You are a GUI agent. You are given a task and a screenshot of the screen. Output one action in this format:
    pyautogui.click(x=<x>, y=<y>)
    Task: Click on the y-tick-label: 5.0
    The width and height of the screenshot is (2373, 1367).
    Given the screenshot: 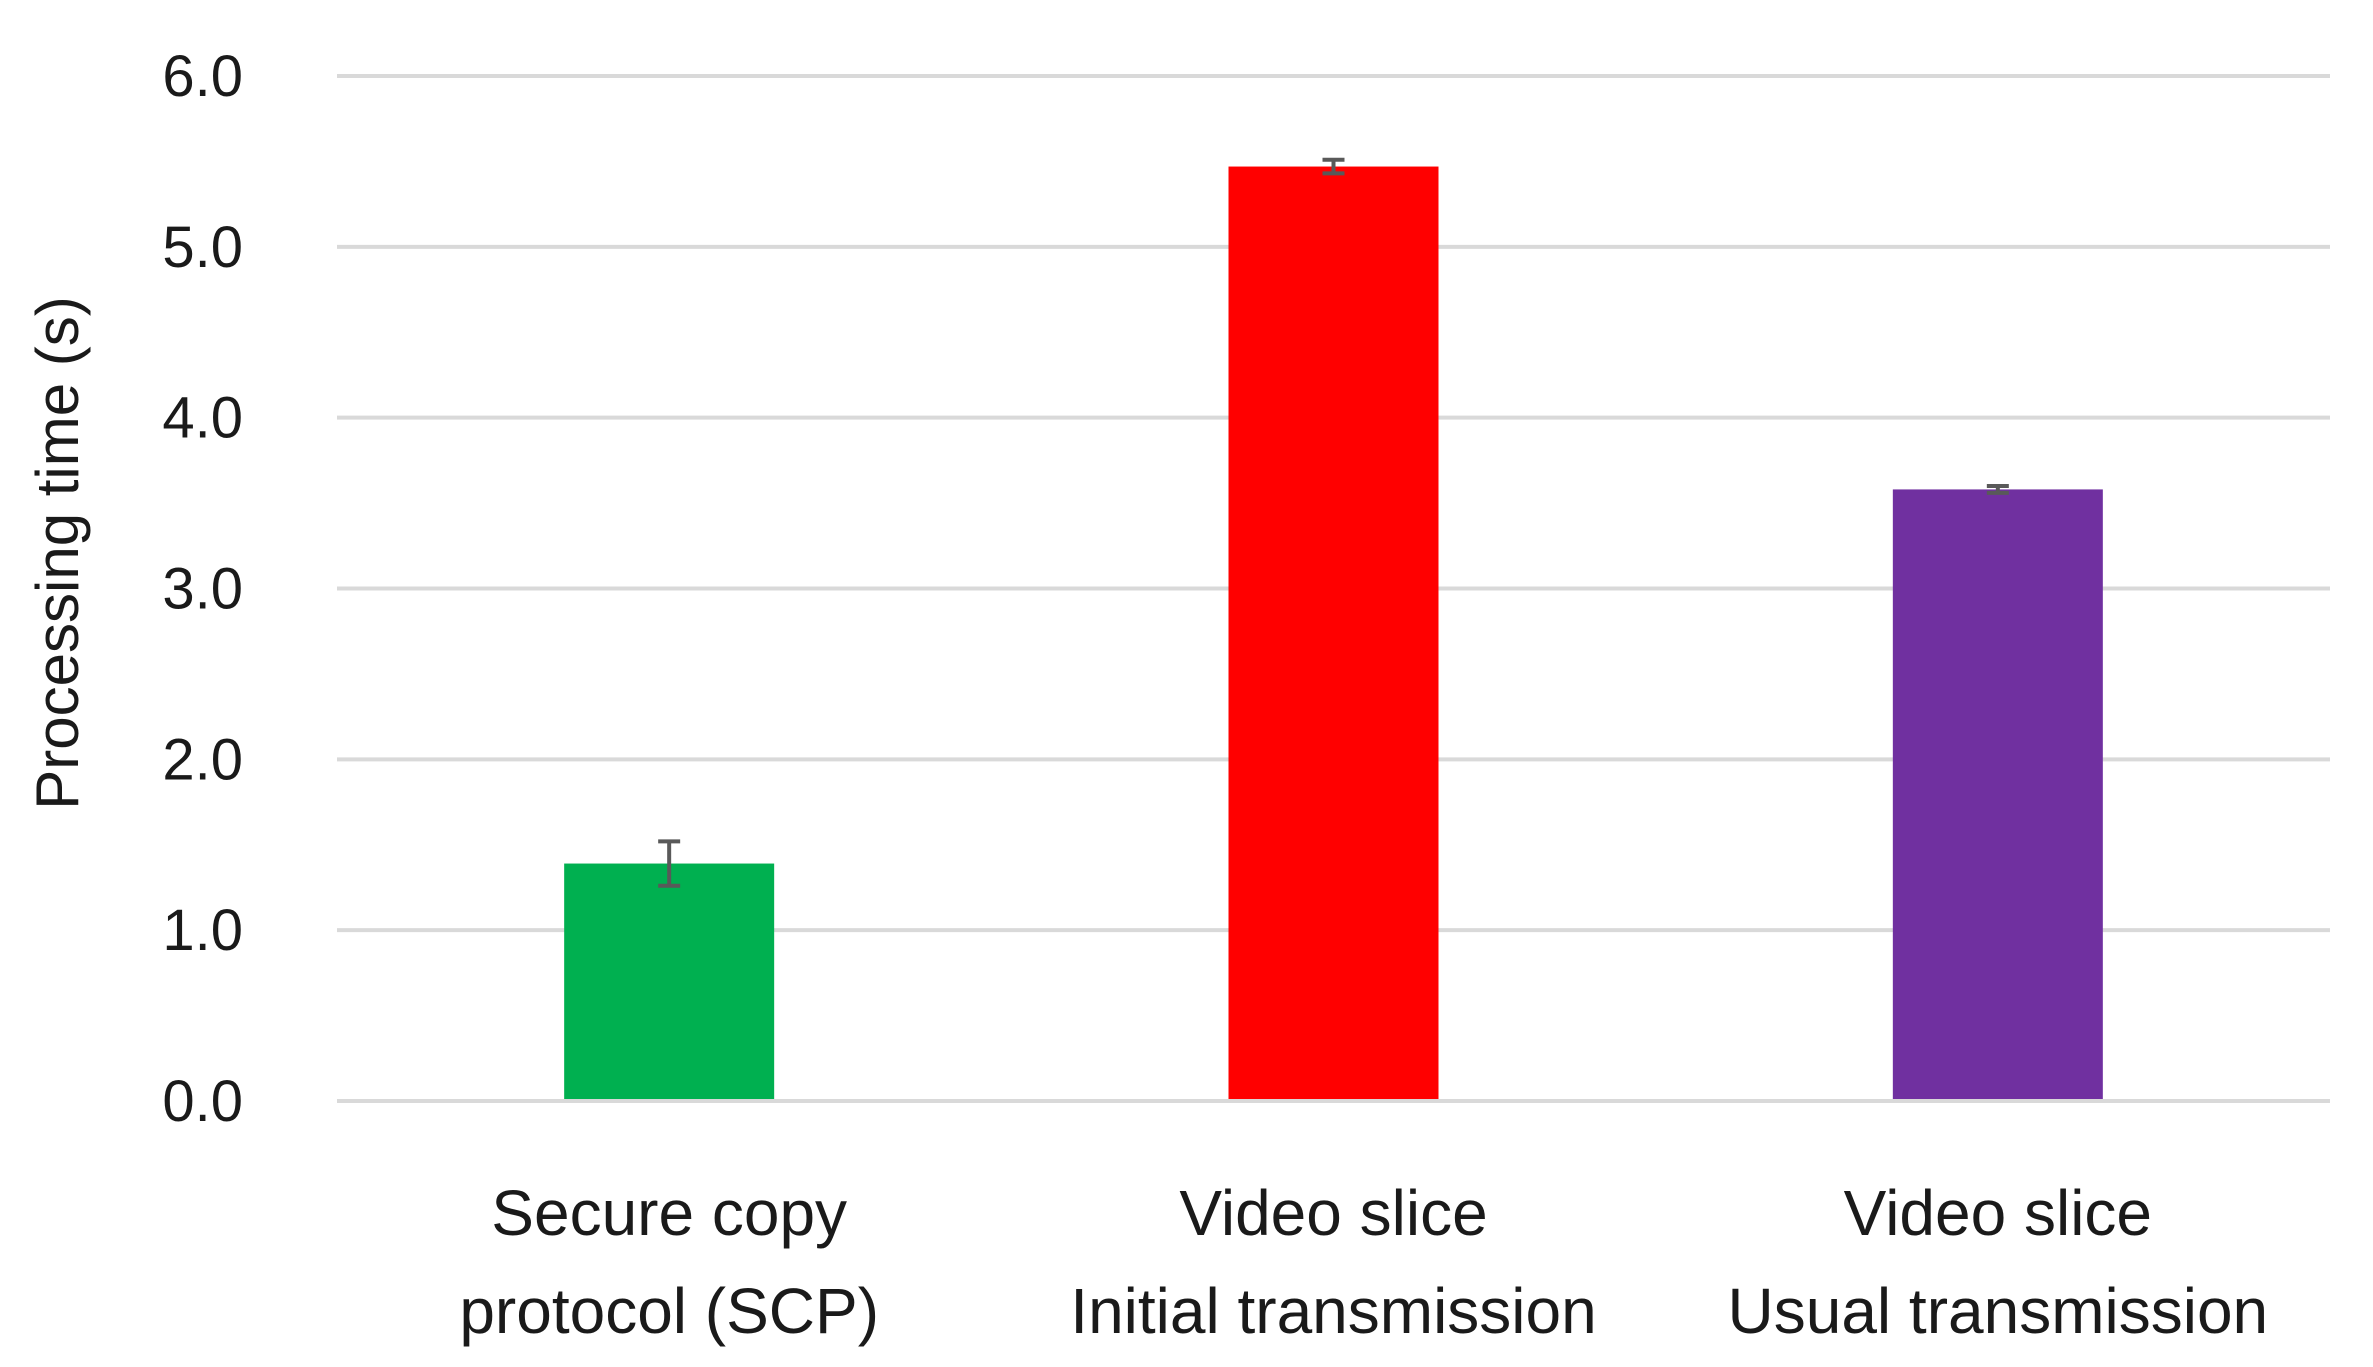 What is the action you would take?
    pyautogui.click(x=202, y=247)
    